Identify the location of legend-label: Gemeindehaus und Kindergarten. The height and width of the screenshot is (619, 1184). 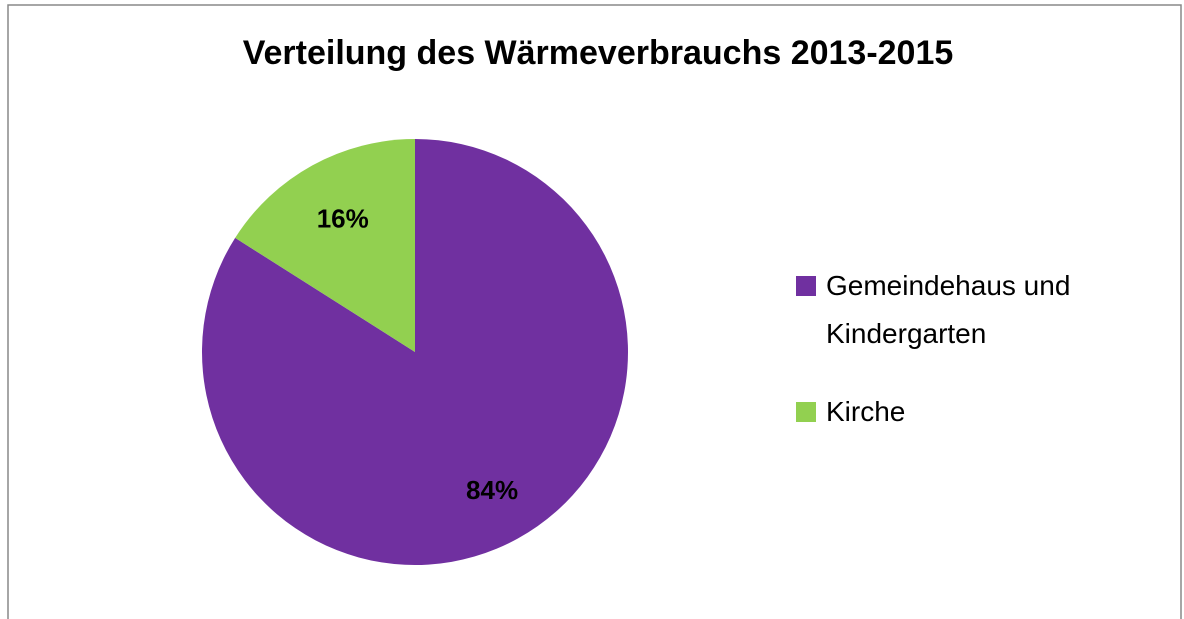
(948, 309).